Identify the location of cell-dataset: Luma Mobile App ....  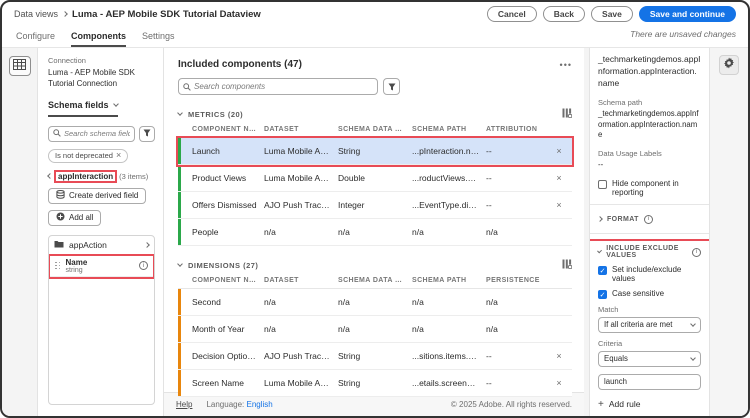
(301, 383).